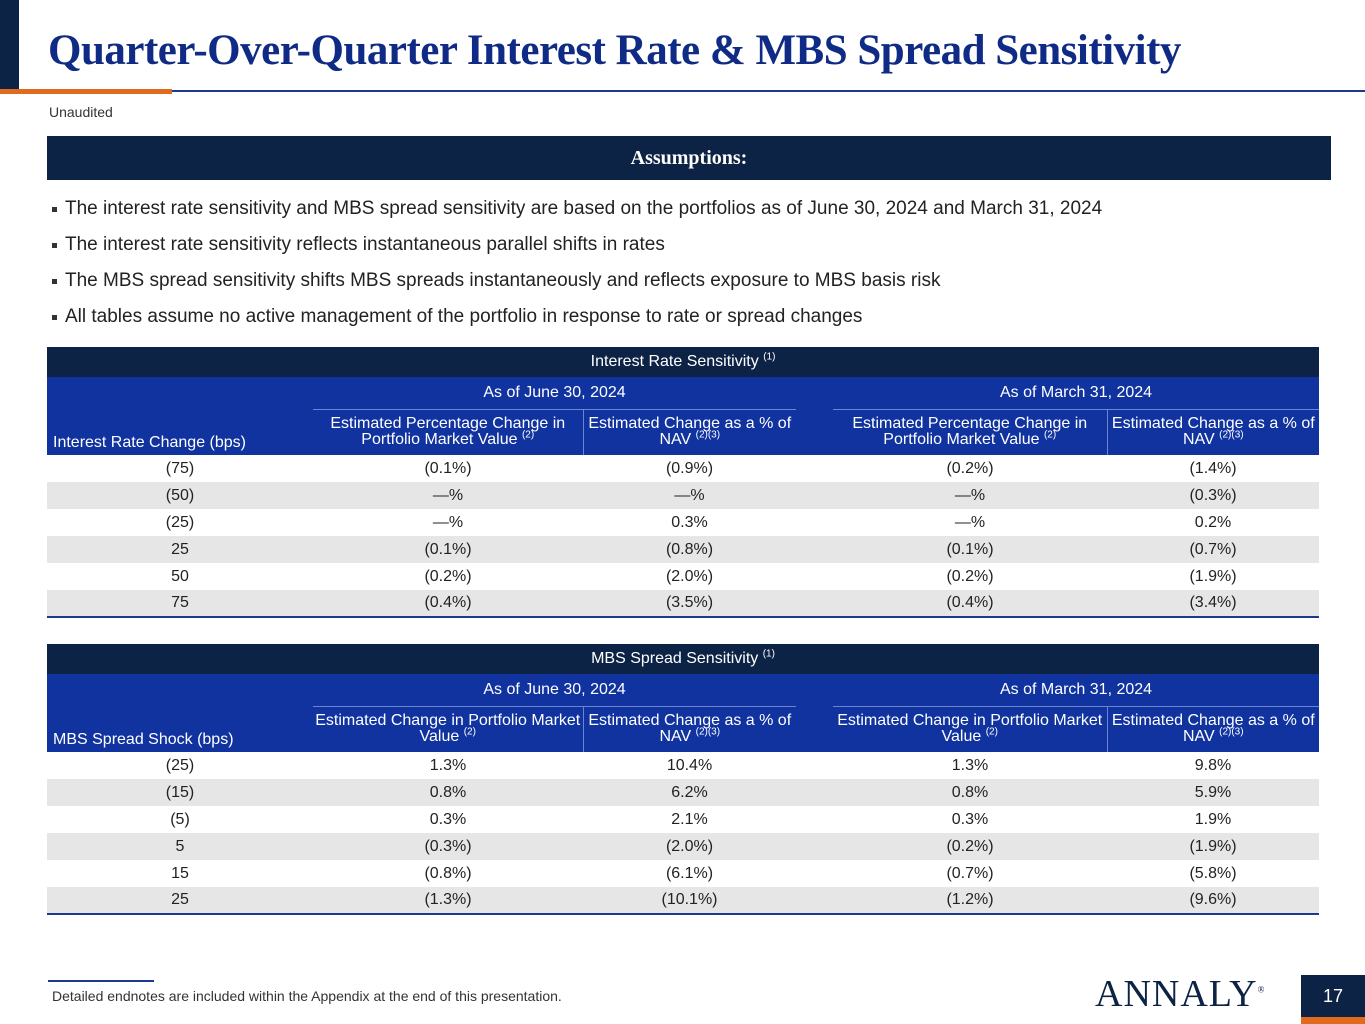  What do you see at coordinates (689, 158) in the screenshot?
I see `assumptions-heading: Assumptions:` at bounding box center [689, 158].